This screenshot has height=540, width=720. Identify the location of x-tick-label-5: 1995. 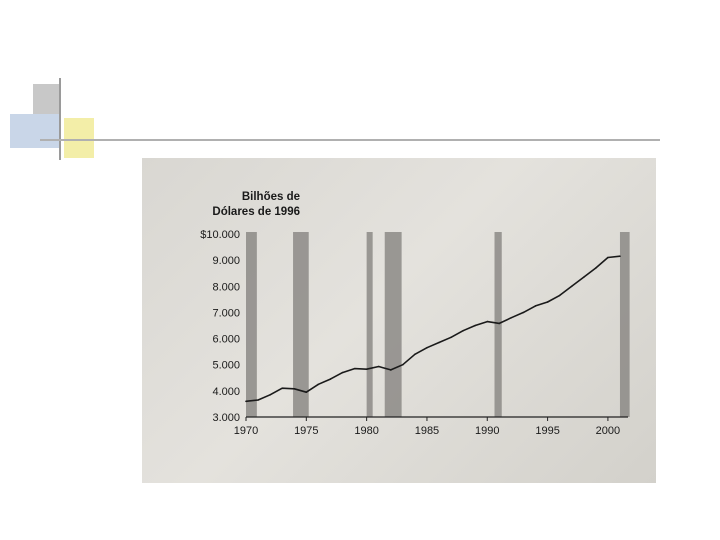
(547, 431).